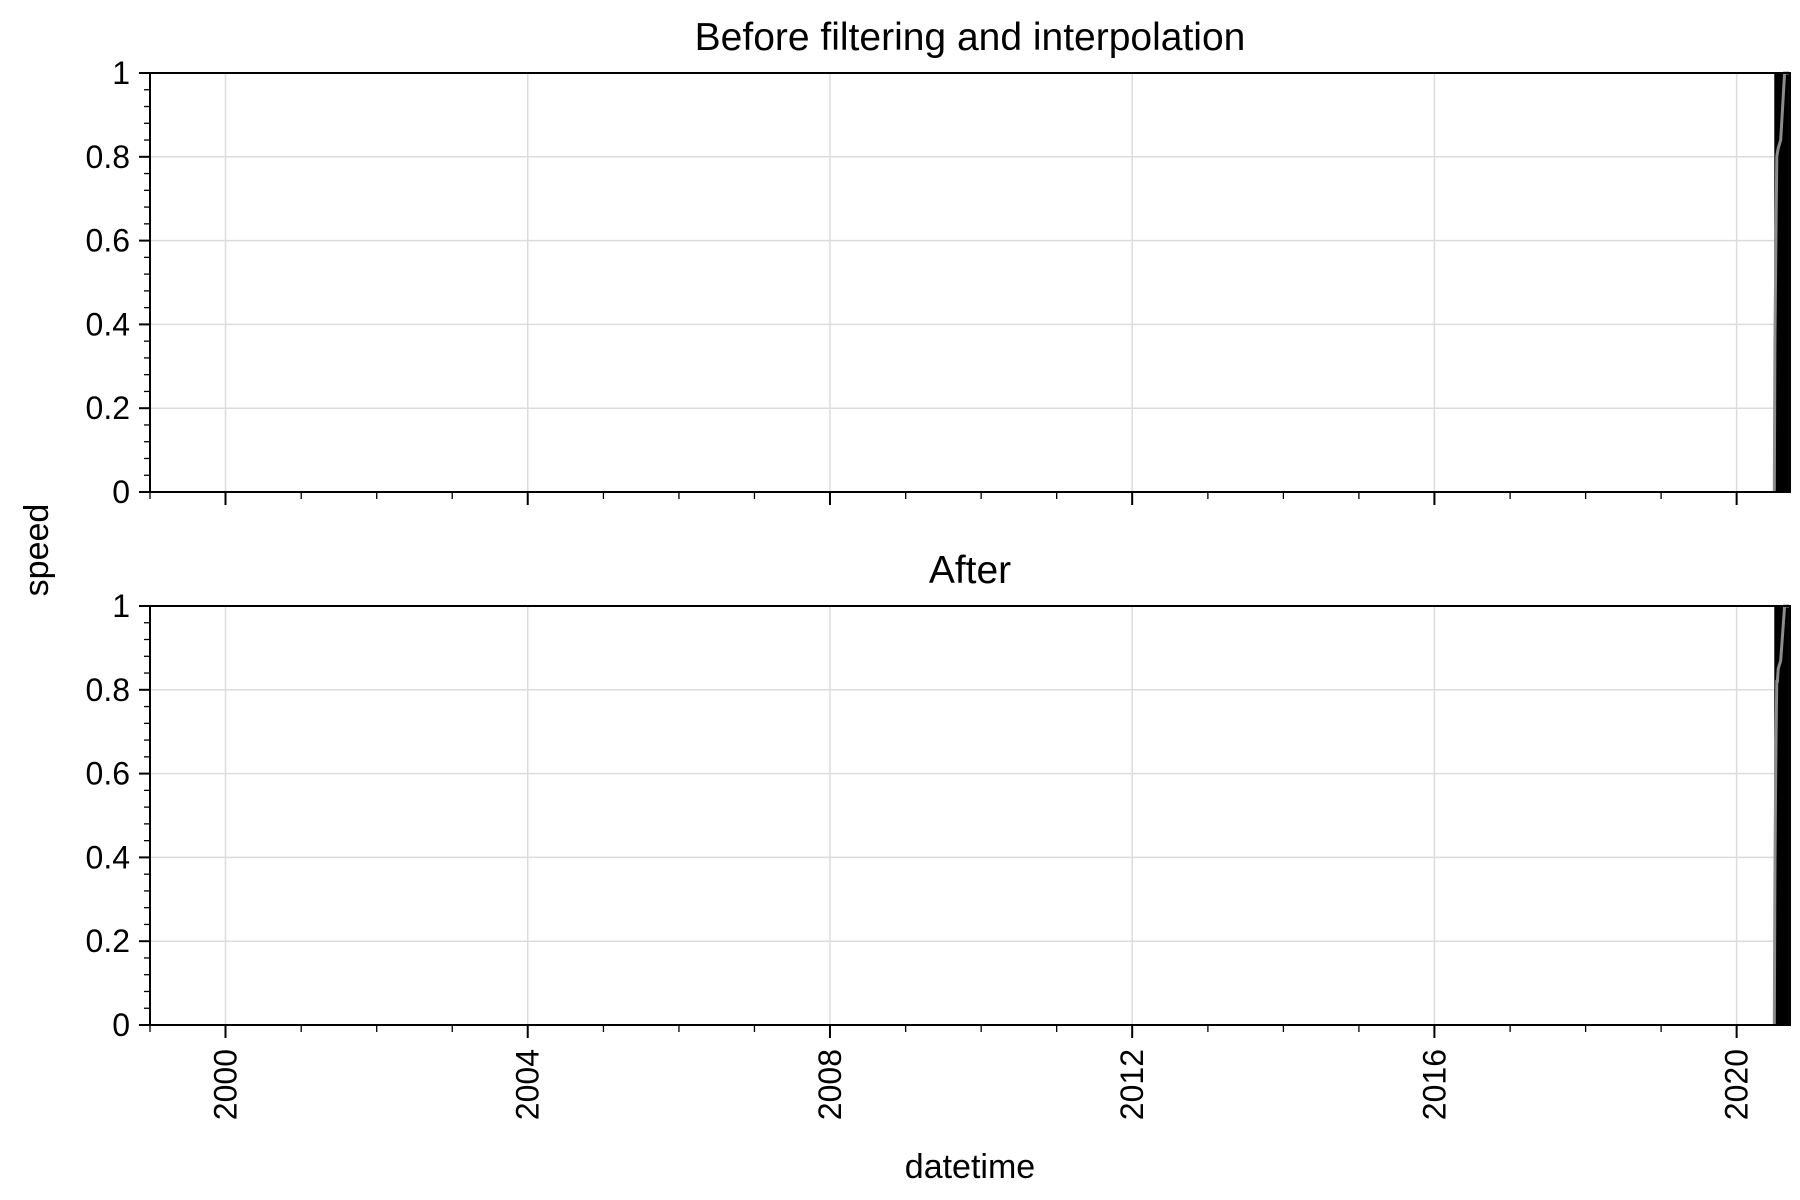  What do you see at coordinates (1132, 1084) in the screenshot?
I see `x-tick-label: 2012` at bounding box center [1132, 1084].